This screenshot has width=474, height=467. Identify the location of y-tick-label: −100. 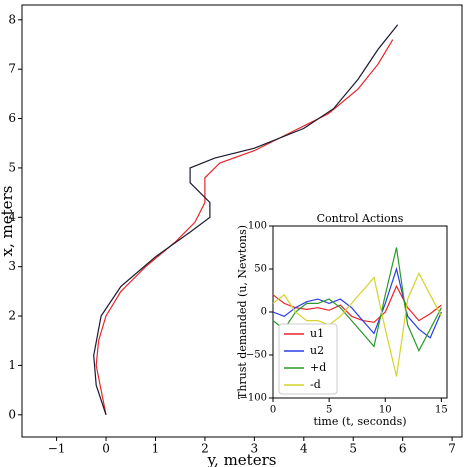
(253, 398).